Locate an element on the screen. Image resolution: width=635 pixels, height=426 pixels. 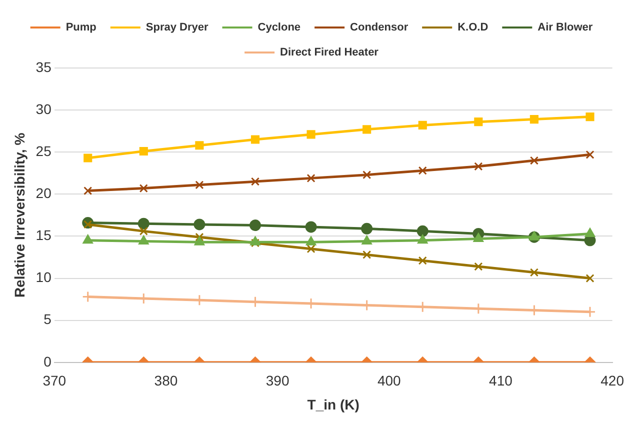
legend-label: Cyclone is located at coordinates (279, 28).